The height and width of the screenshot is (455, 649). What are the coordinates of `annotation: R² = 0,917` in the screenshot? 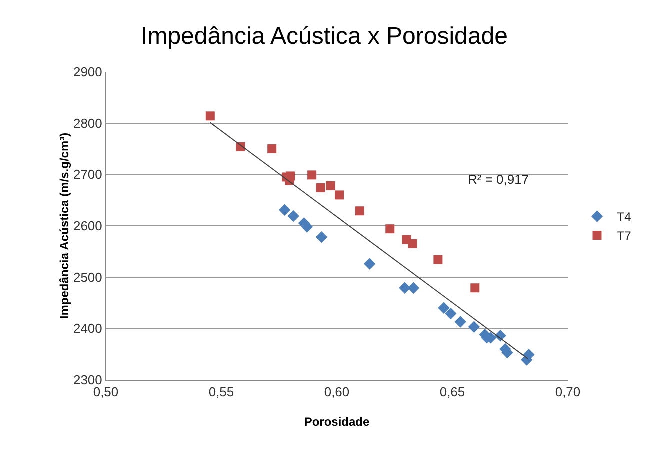 It's located at (499, 179).